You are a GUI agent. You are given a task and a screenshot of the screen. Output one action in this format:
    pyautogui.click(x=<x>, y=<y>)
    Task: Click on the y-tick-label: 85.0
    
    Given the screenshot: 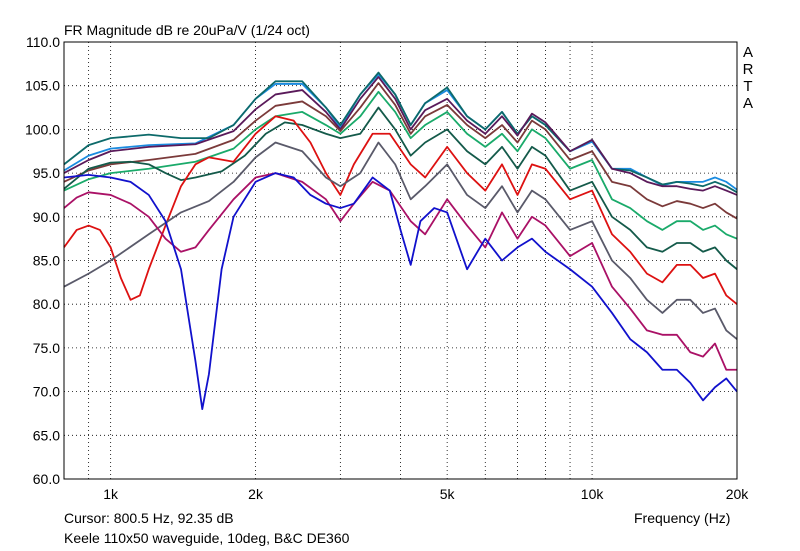 What is the action you would take?
    pyautogui.click(x=46, y=261)
    